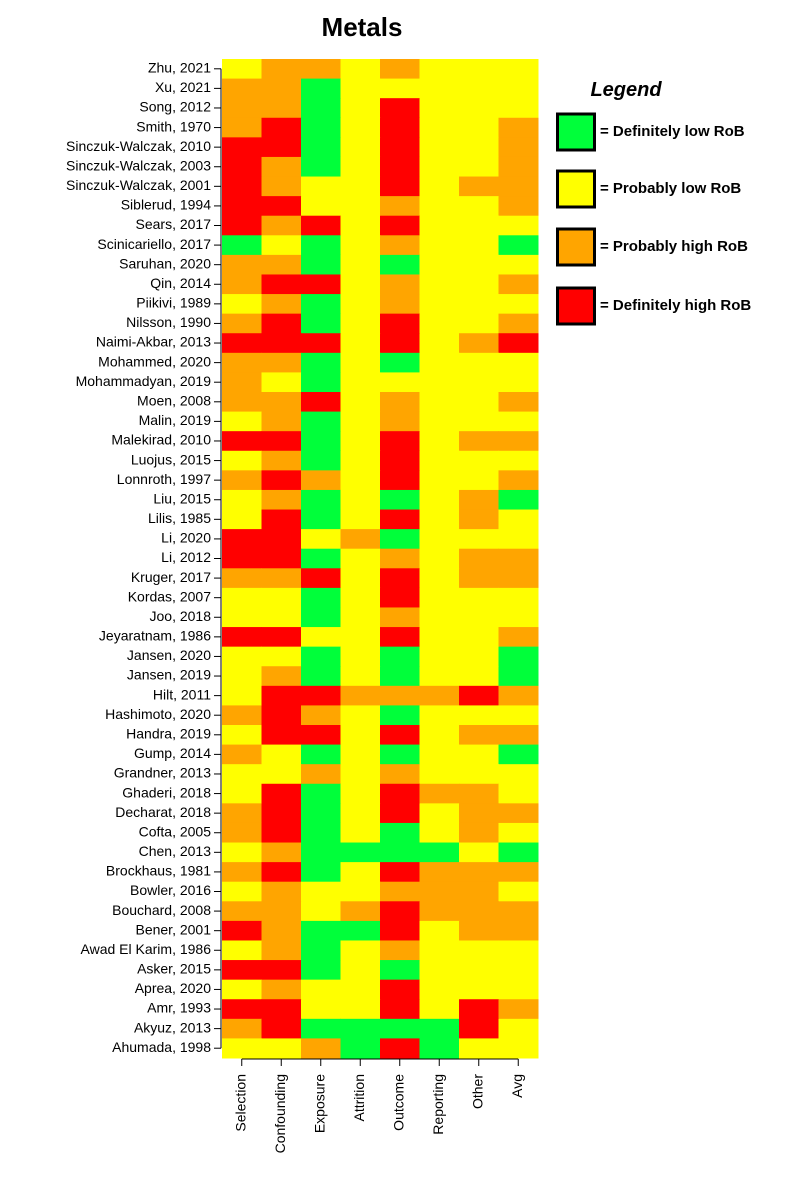 The image size is (805, 1180). I want to click on y-tick-label: Sinczuk-Walczak, 2001, so click(138, 185).